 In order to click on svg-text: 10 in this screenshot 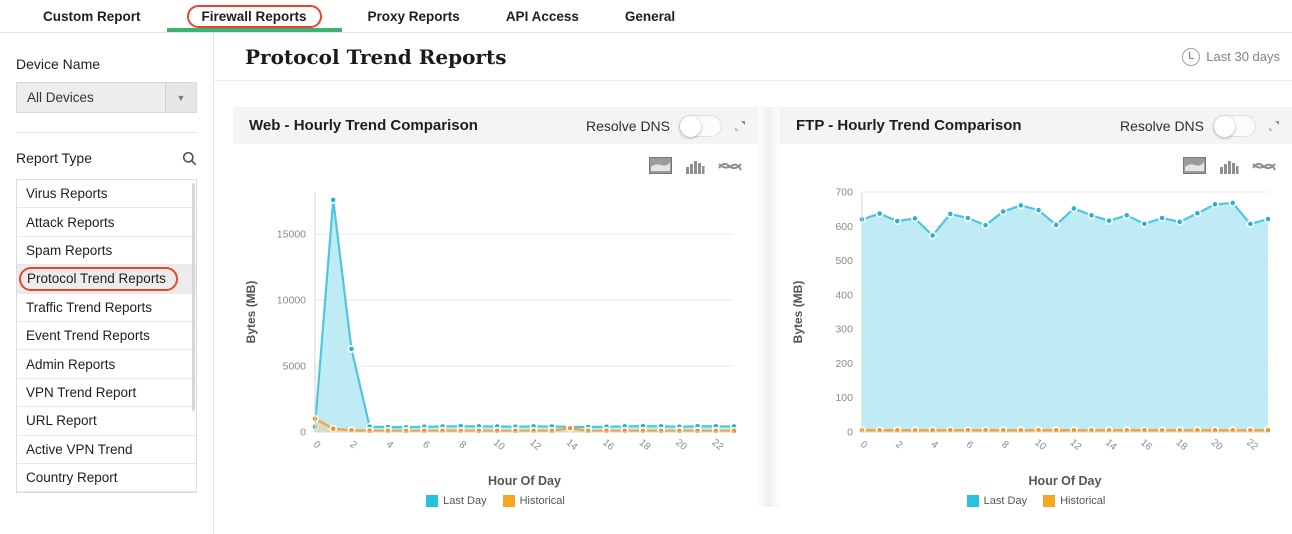, I will do `click(499, 445)`.